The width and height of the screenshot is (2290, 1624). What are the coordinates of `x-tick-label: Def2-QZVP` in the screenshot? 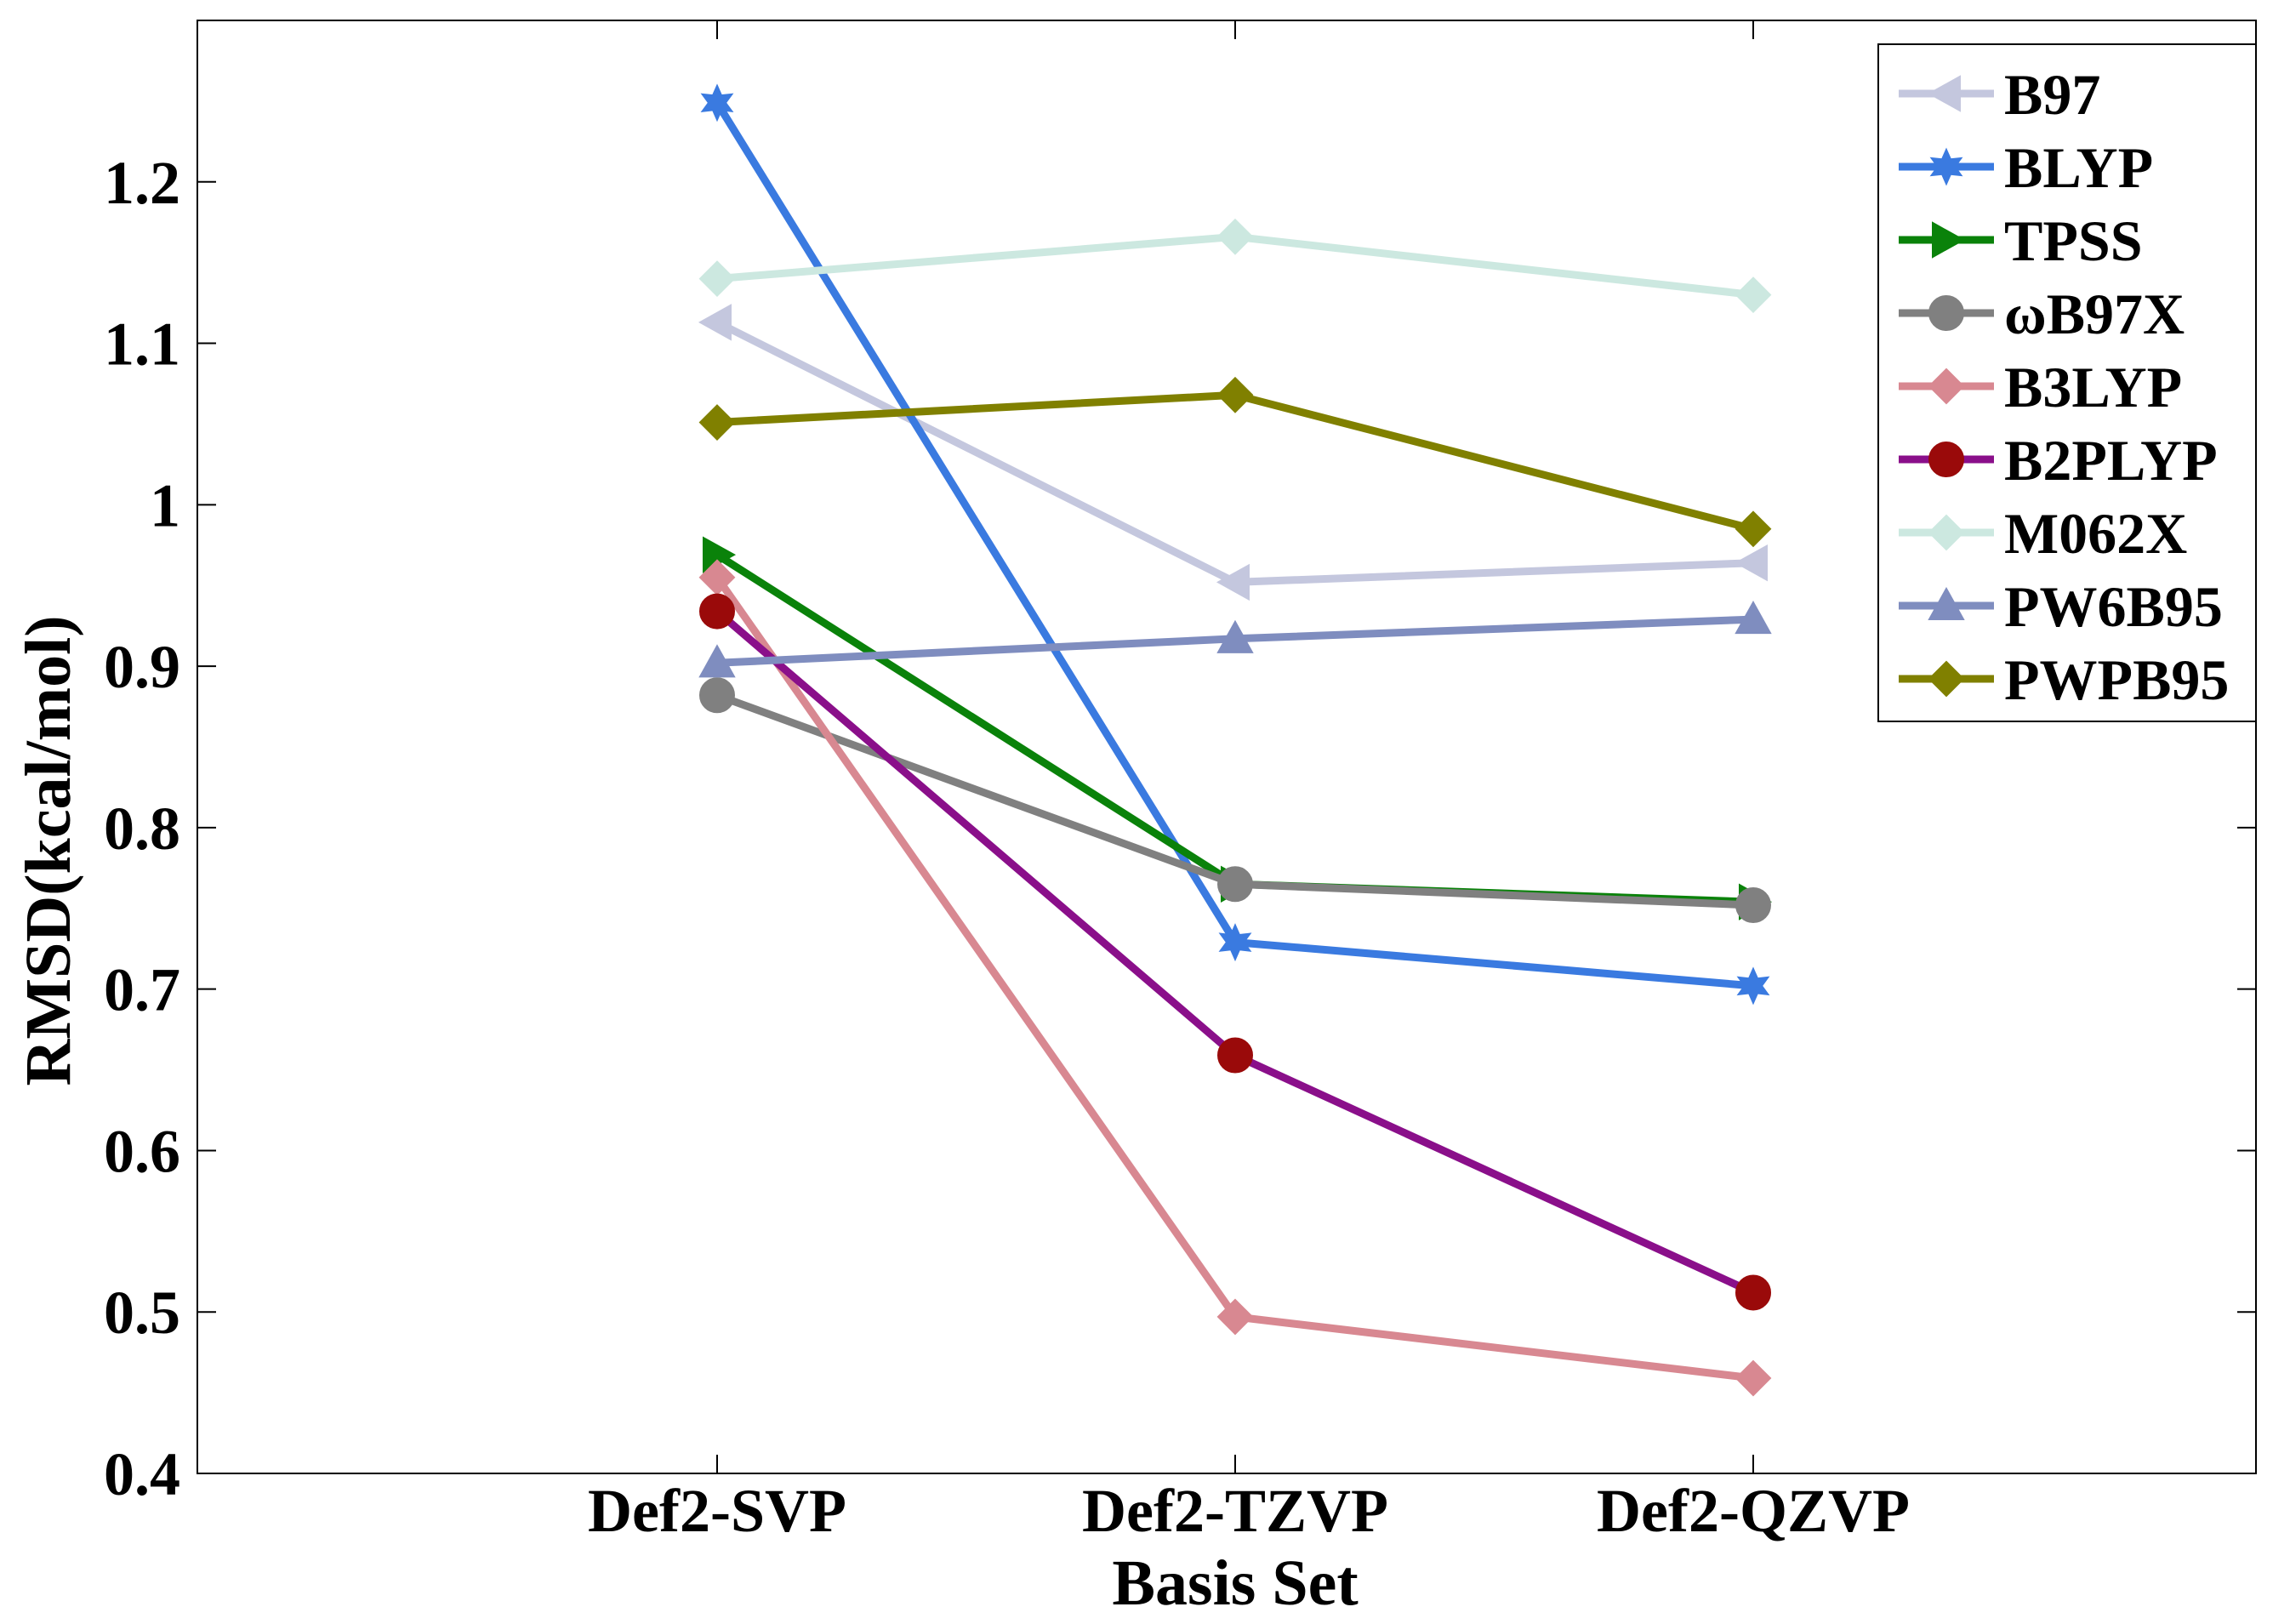 It's located at (1754, 1511).